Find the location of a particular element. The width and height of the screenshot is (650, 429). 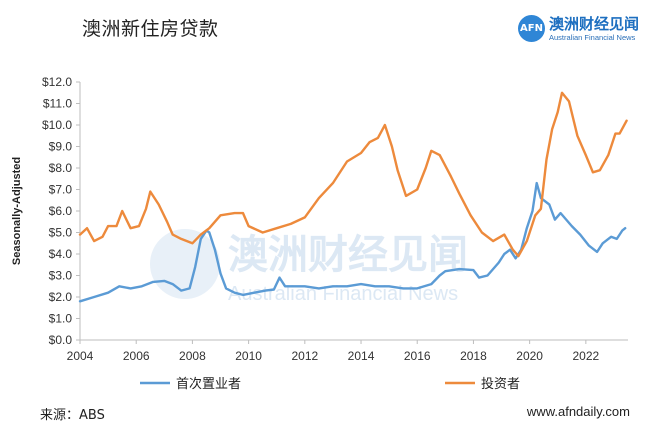

x-tick-label: 2004 is located at coordinates (80, 356).